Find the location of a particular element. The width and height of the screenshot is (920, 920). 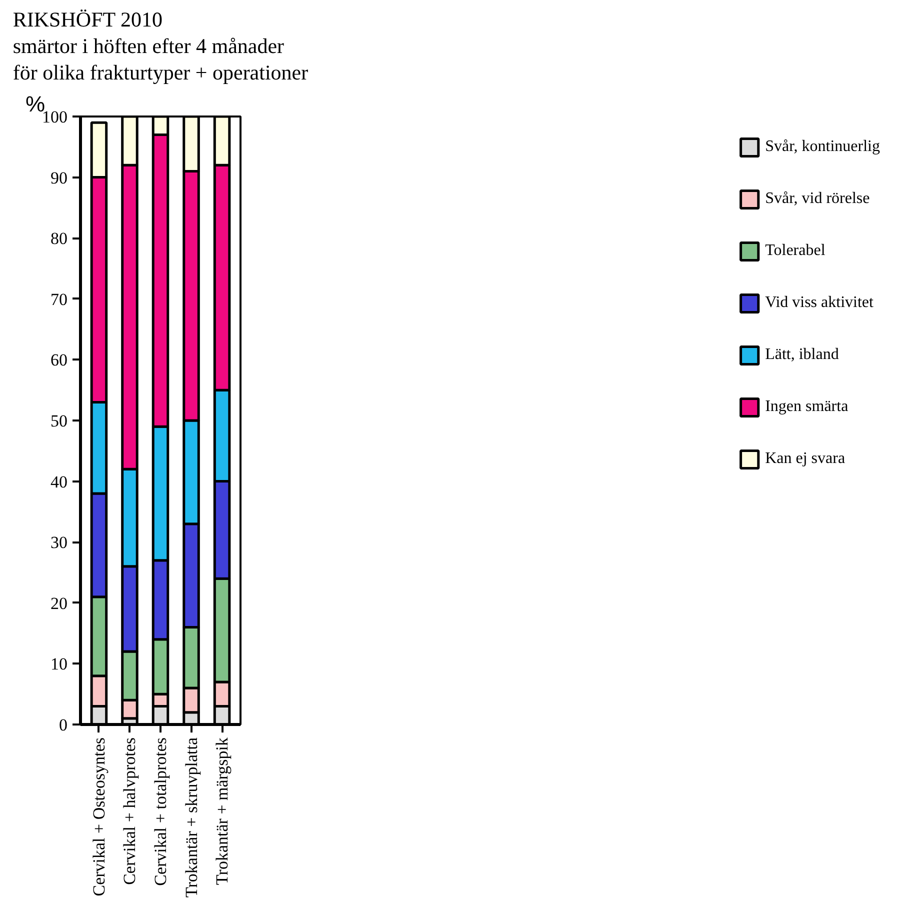

x-tick-label: Cervikal + Osteosyntes is located at coordinates (98, 816).